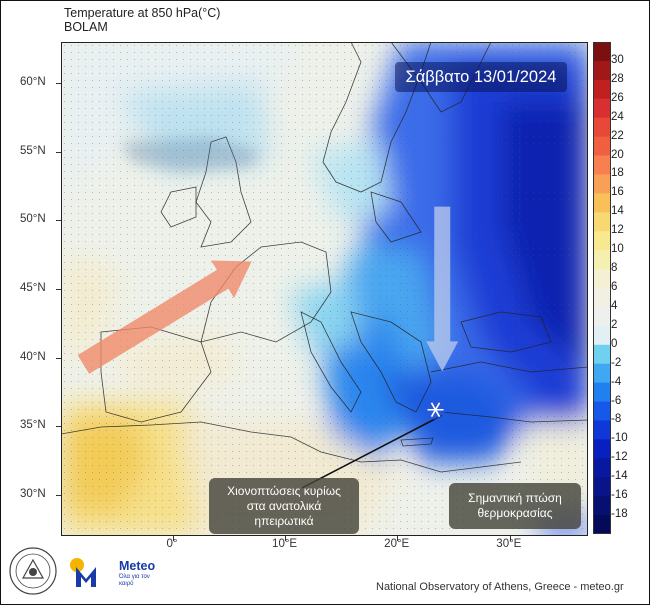  Describe the element at coordinates (33, 425) in the screenshot. I see `latitude-label: 35°N` at that location.